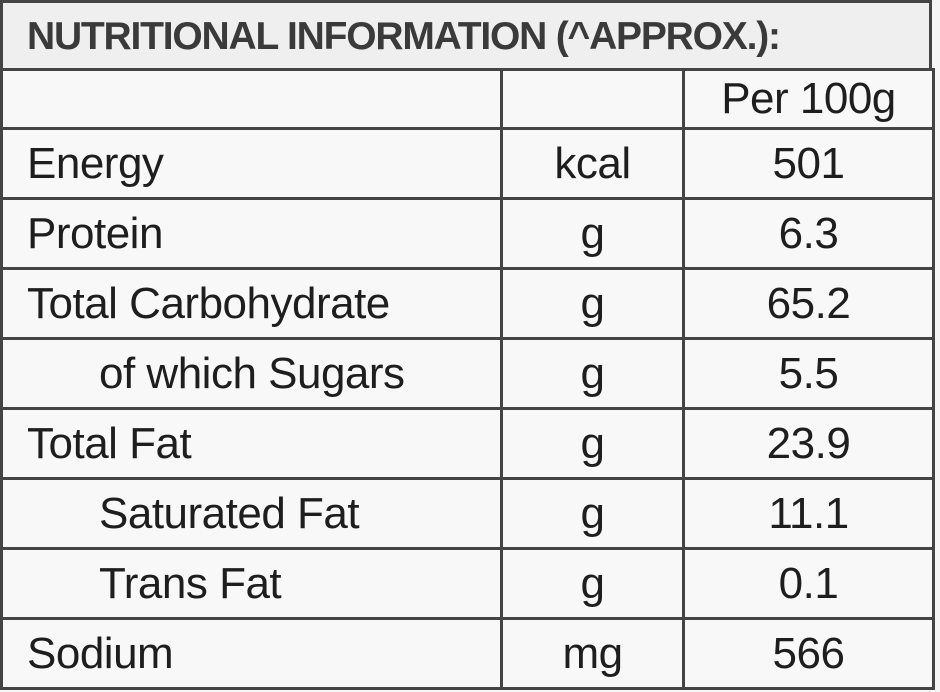 The width and height of the screenshot is (940, 692). Describe the element at coordinates (251, 373) in the screenshot. I see `nutrient: of which Sugars` at that location.